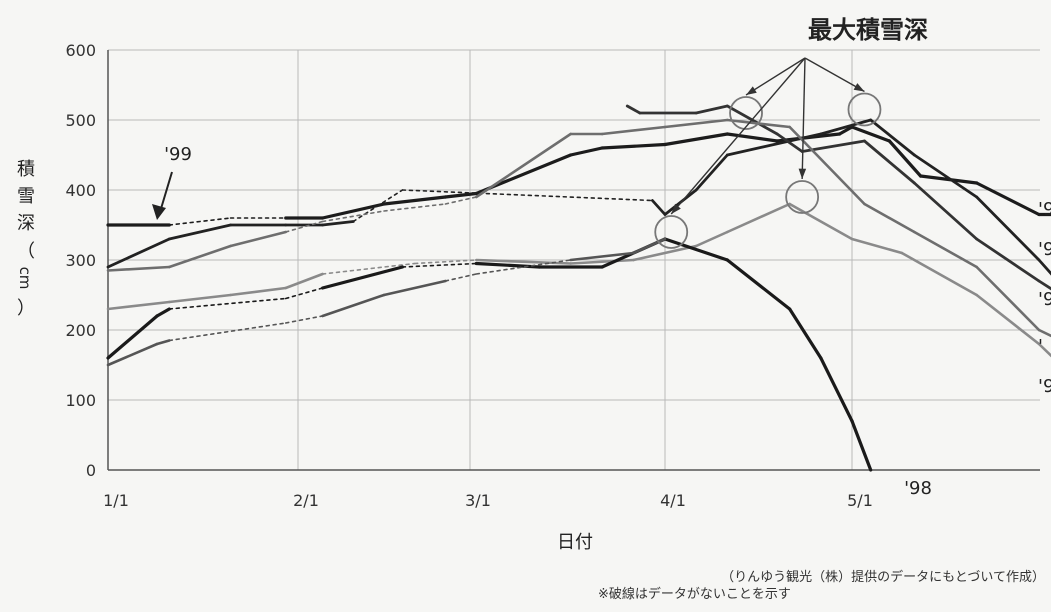 Image resolution: width=1051 pixels, height=612 pixels. Describe the element at coordinates (91, 470) in the screenshot. I see `y-tick-label: 0` at that location.